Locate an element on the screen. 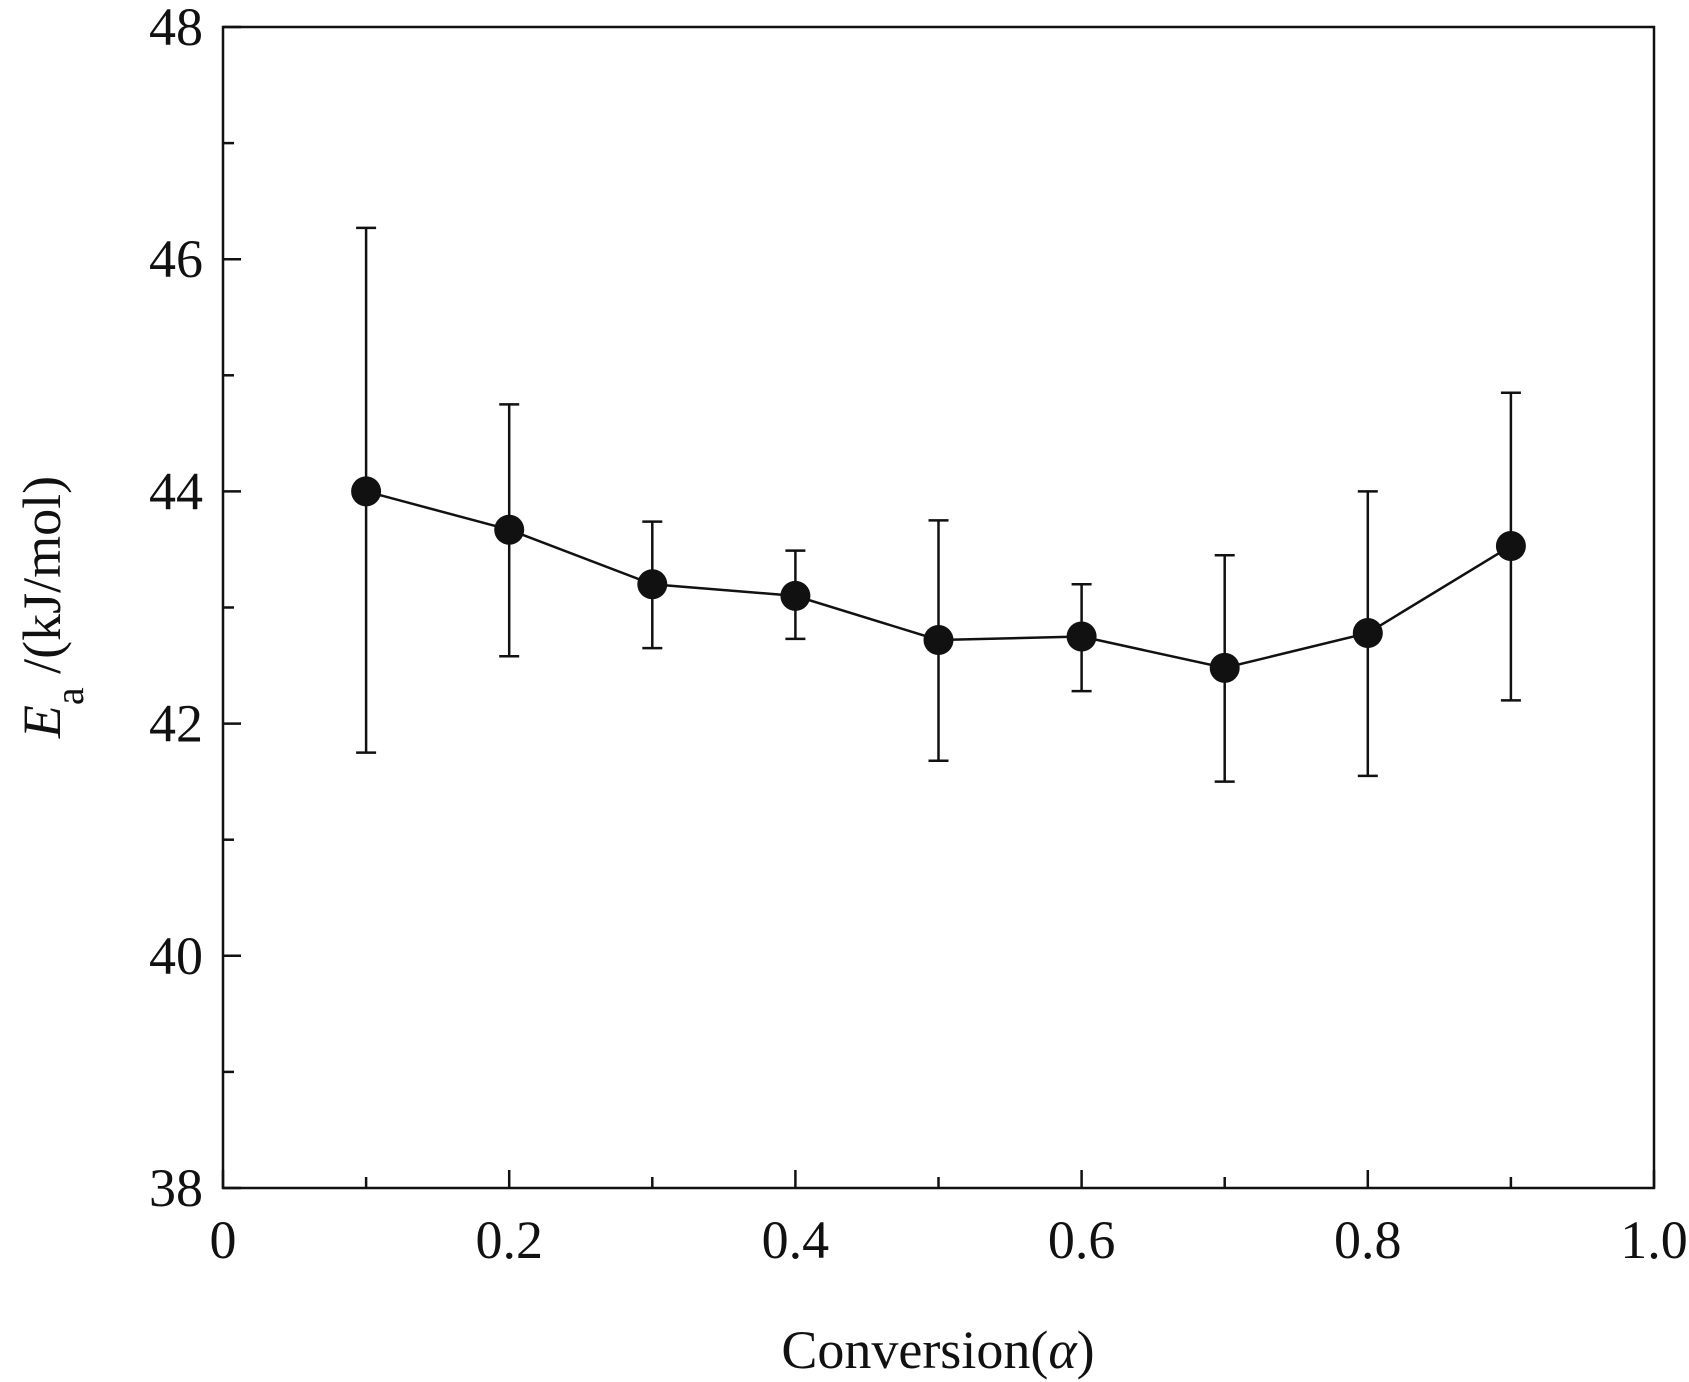 This screenshot has height=1382, width=1689. y-tick-label: 42 is located at coordinates (176, 724).